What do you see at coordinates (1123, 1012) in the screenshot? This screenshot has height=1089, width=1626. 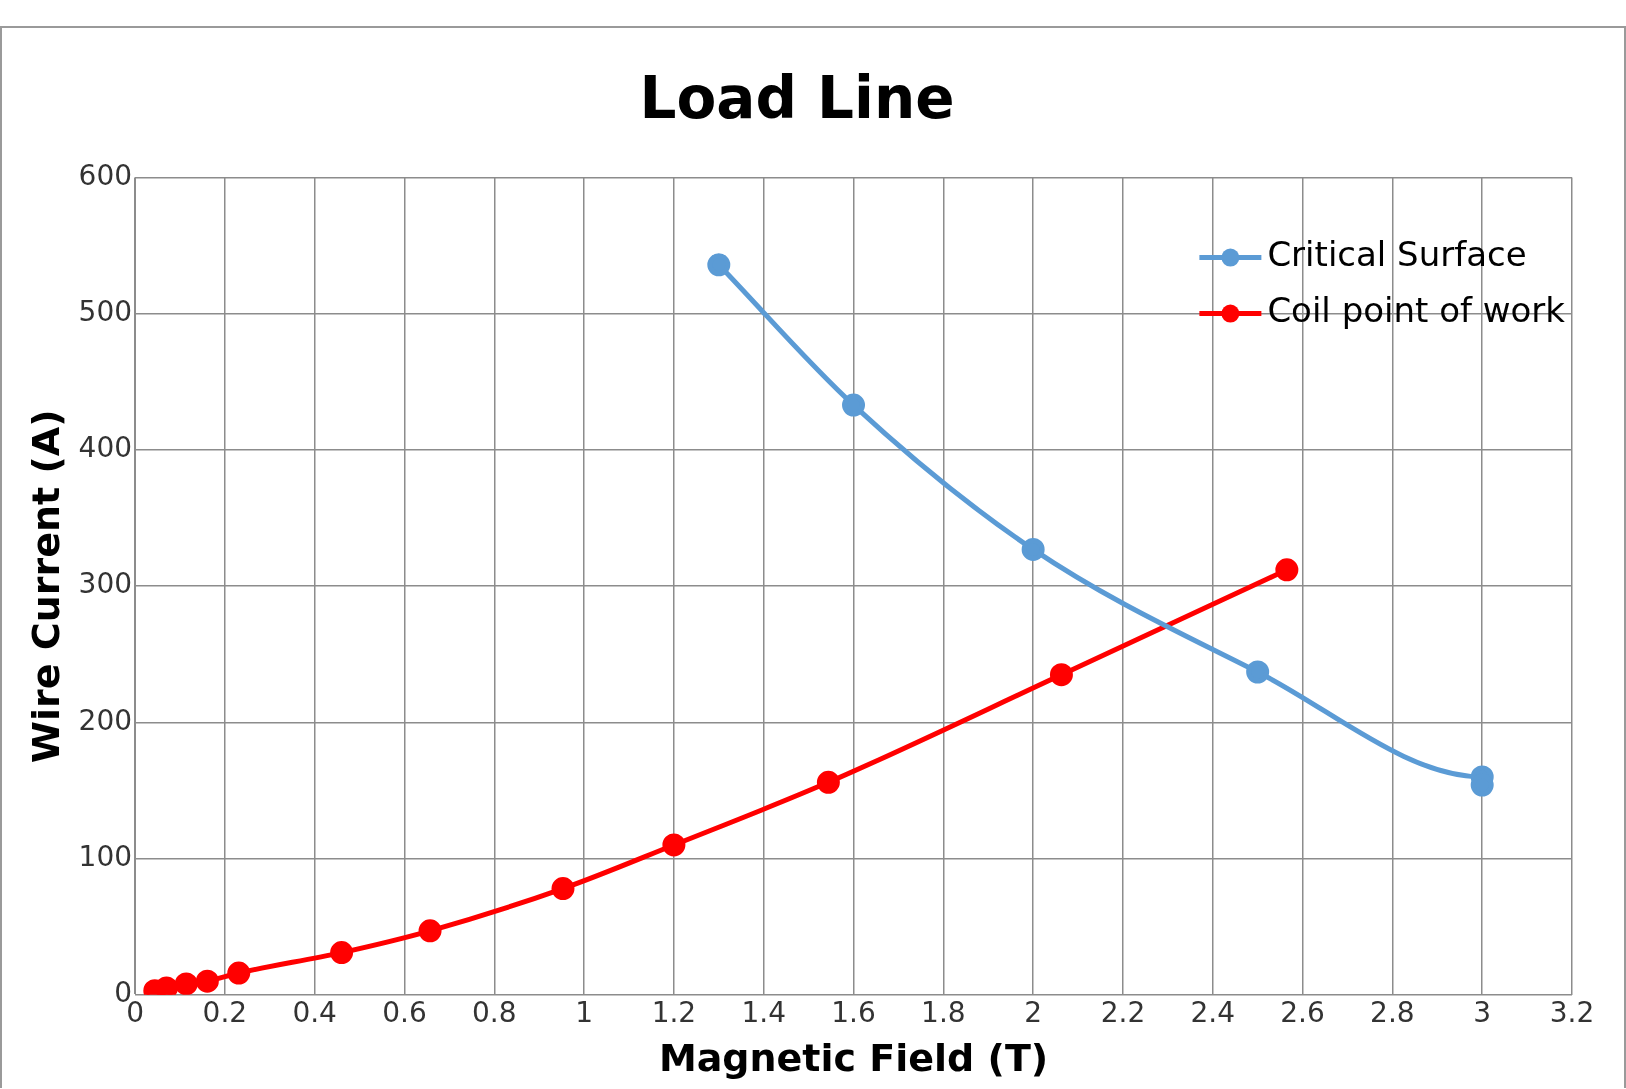 I see `x-tick-label: 2.2` at bounding box center [1123, 1012].